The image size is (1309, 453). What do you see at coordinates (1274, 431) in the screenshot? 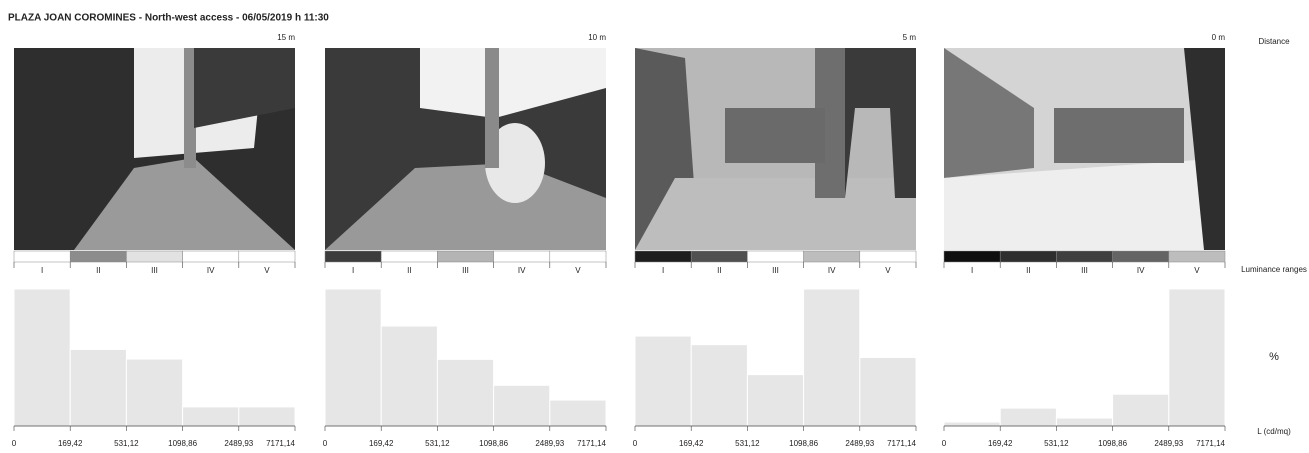
I see `unit-label: L (cd/mq)` at bounding box center [1274, 431].